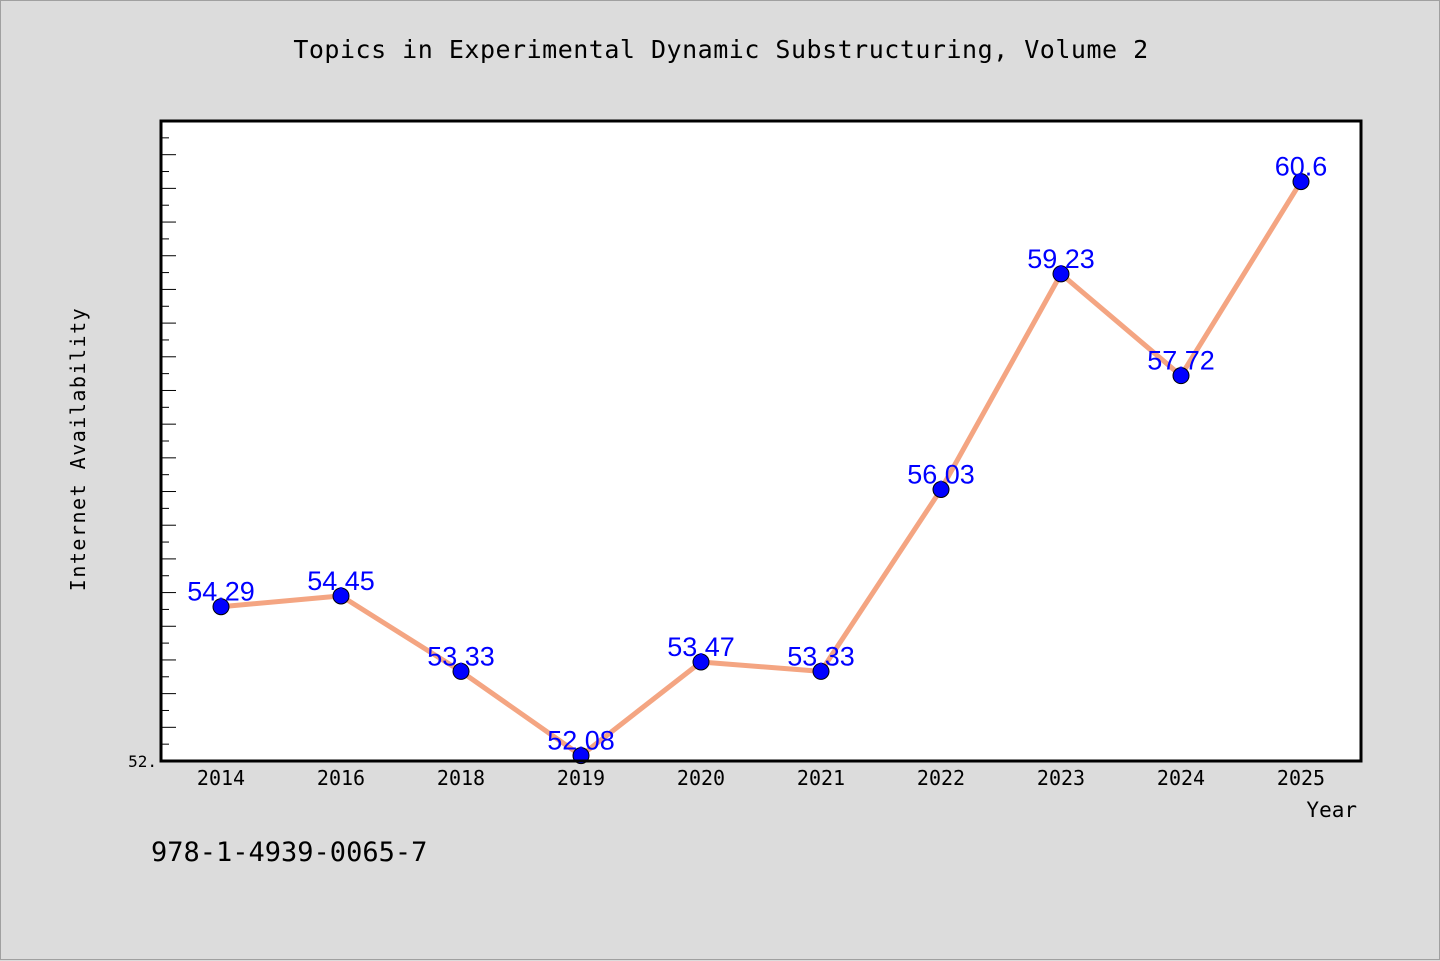  Describe the element at coordinates (821, 778) in the screenshot. I see `x-tick-label: 2021` at that location.